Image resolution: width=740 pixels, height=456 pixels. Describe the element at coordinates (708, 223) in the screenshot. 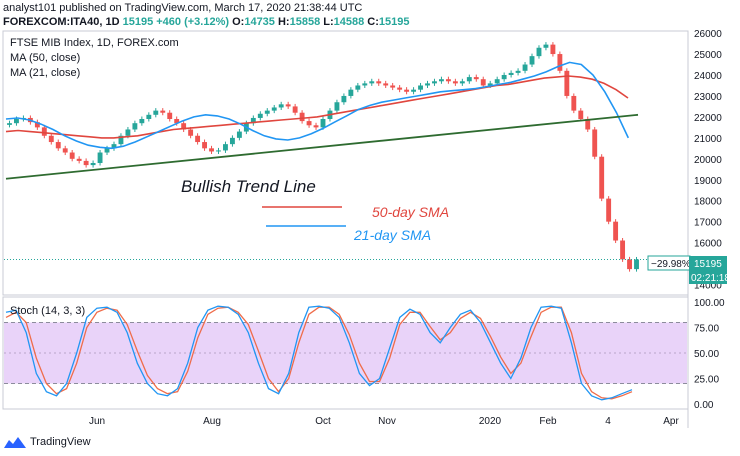

I see `price-tick-label: 17000` at that location.